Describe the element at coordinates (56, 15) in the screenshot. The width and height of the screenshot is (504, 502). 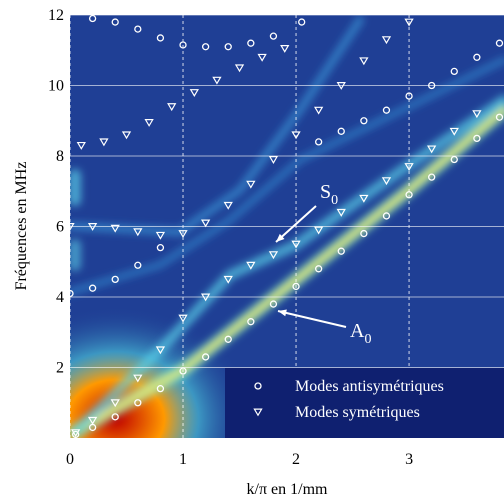
I see `y-tick-label: 12` at that location.